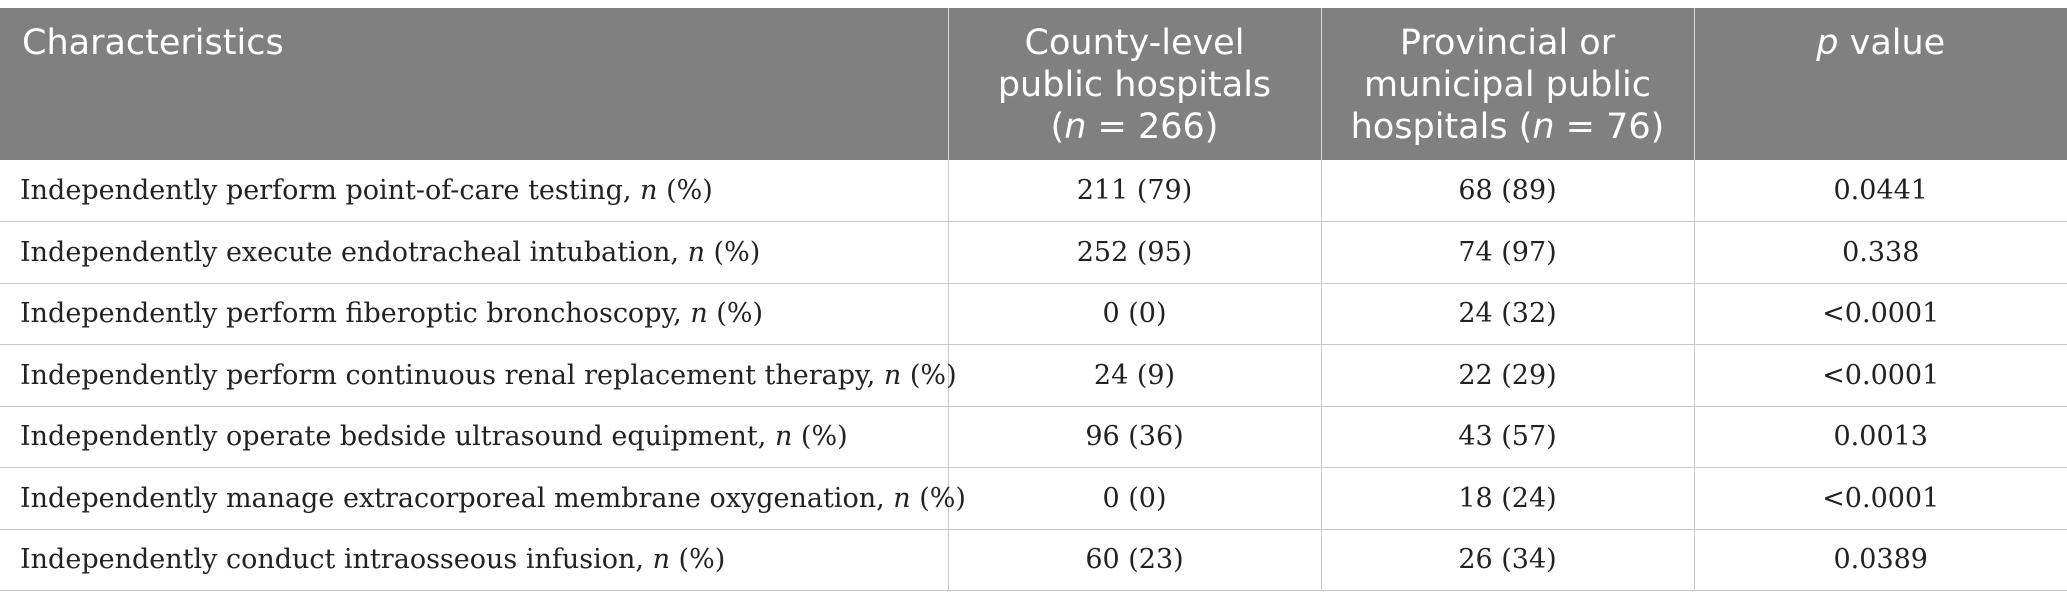 This screenshot has width=2067, height=605. Describe the element at coordinates (1075, 127) in the screenshot. I see `header-county-n: n` at that location.